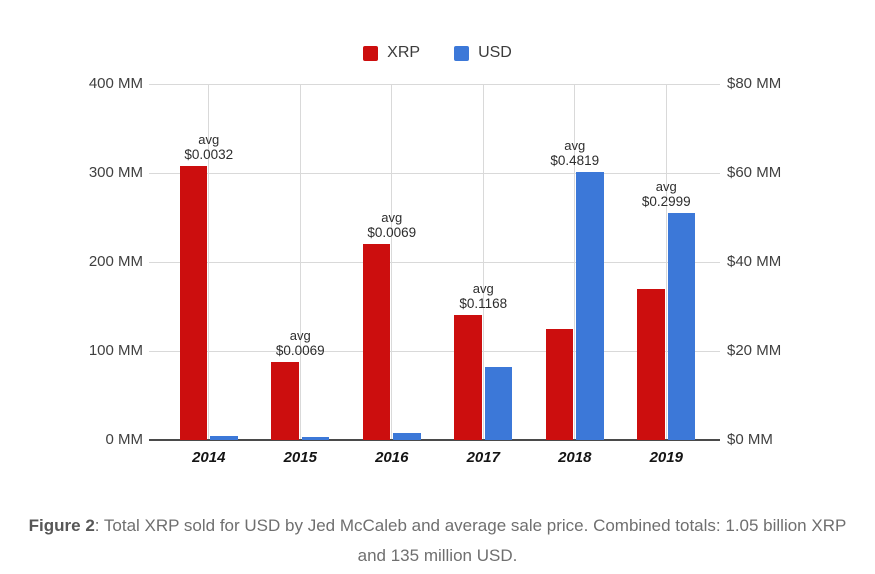 The height and width of the screenshot is (574, 875). I want to click on avg-price-annotation-2018: avg $0.4819, so click(575, 153).